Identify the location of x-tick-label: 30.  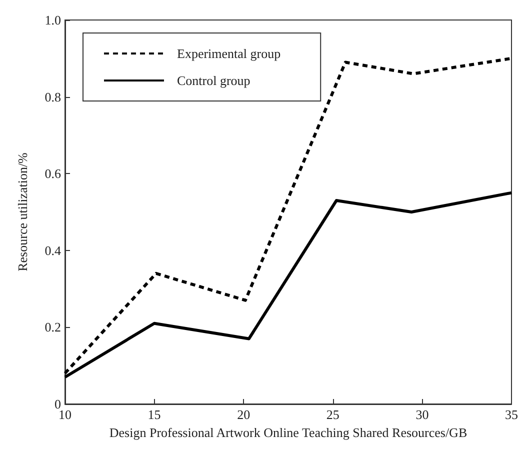
(422, 414).